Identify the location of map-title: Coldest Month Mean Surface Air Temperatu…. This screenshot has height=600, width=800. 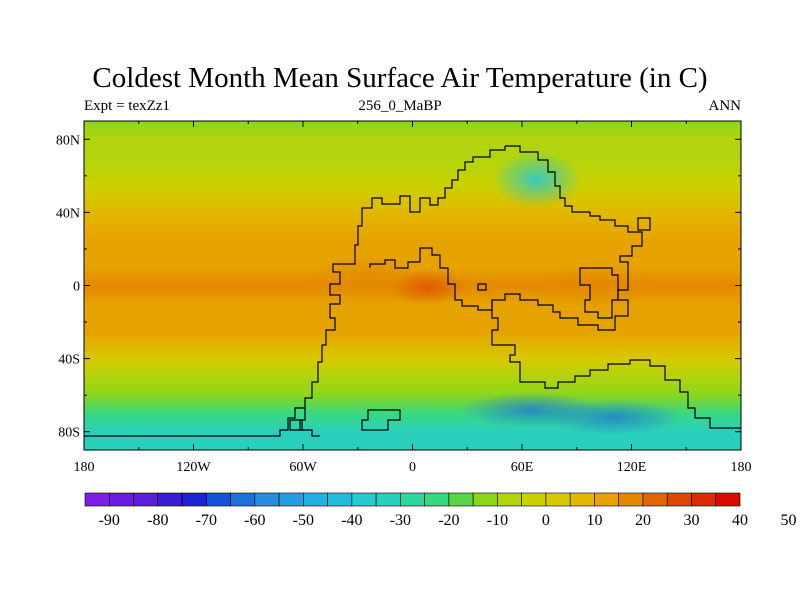
(400, 78).